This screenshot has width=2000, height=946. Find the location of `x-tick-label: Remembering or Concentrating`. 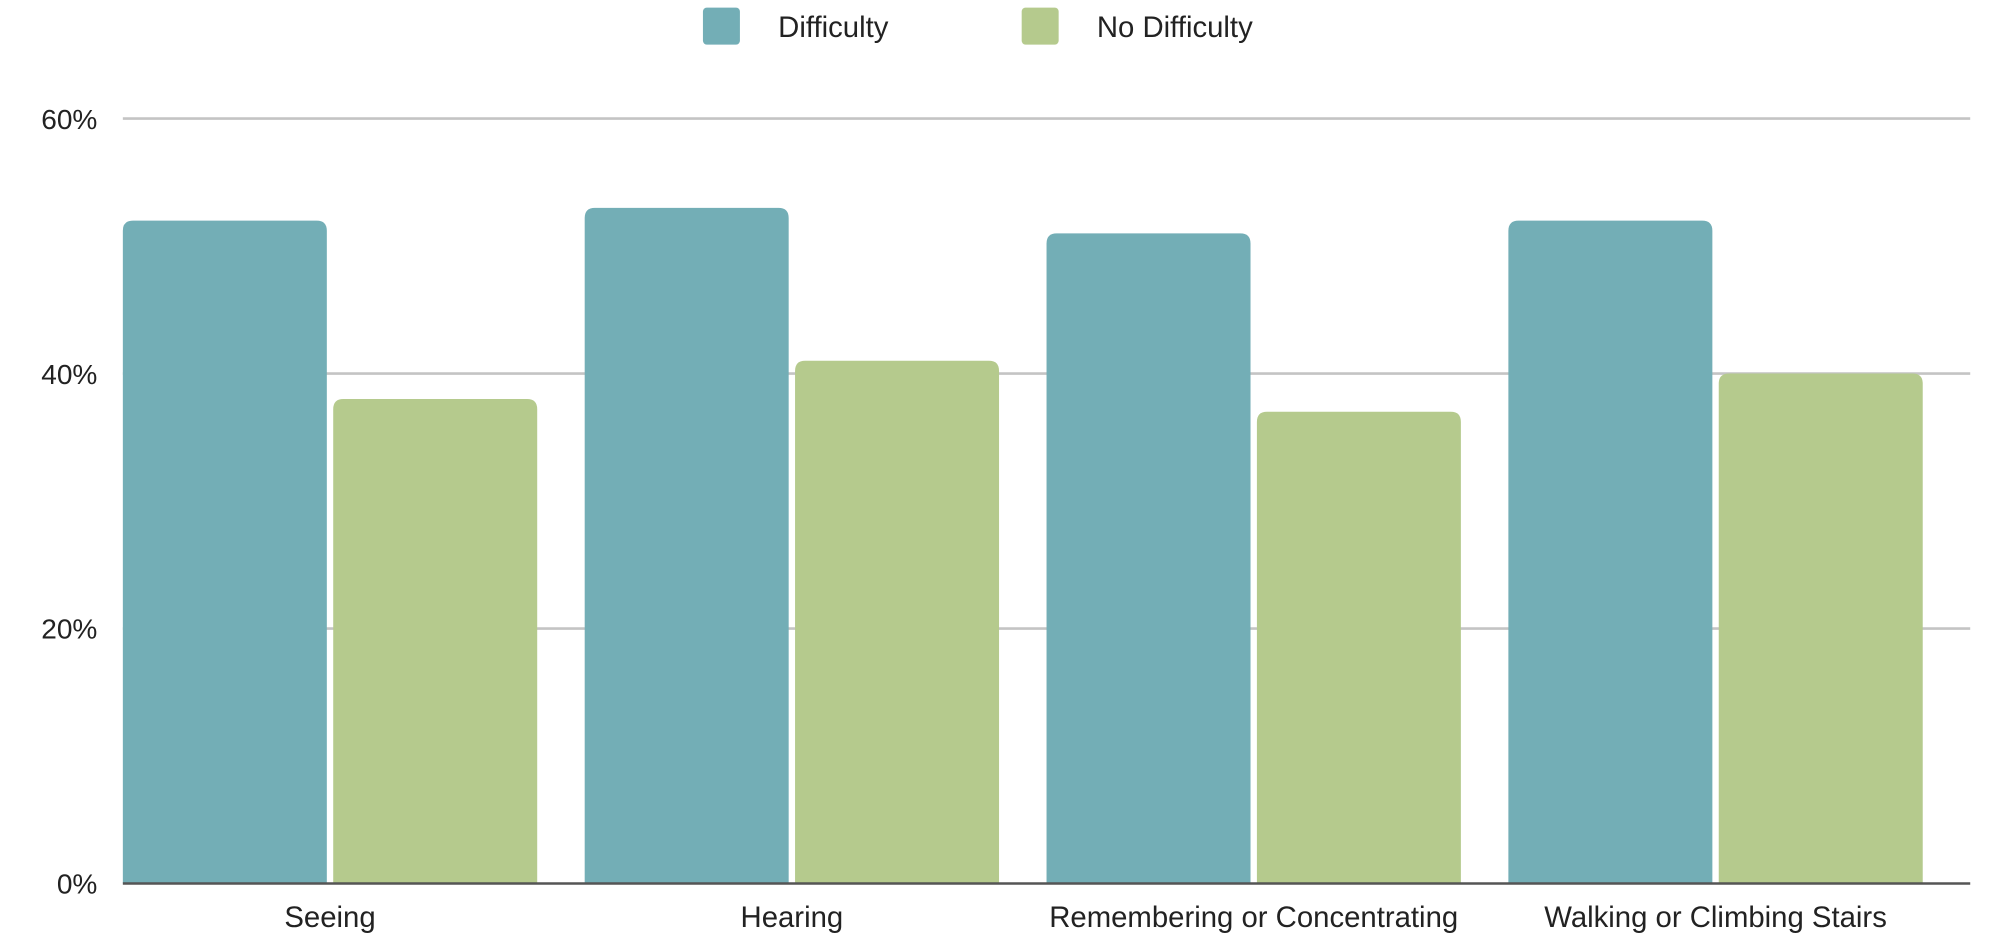

x-tick-label: Remembering or Concentrating is located at coordinates (1253, 917).